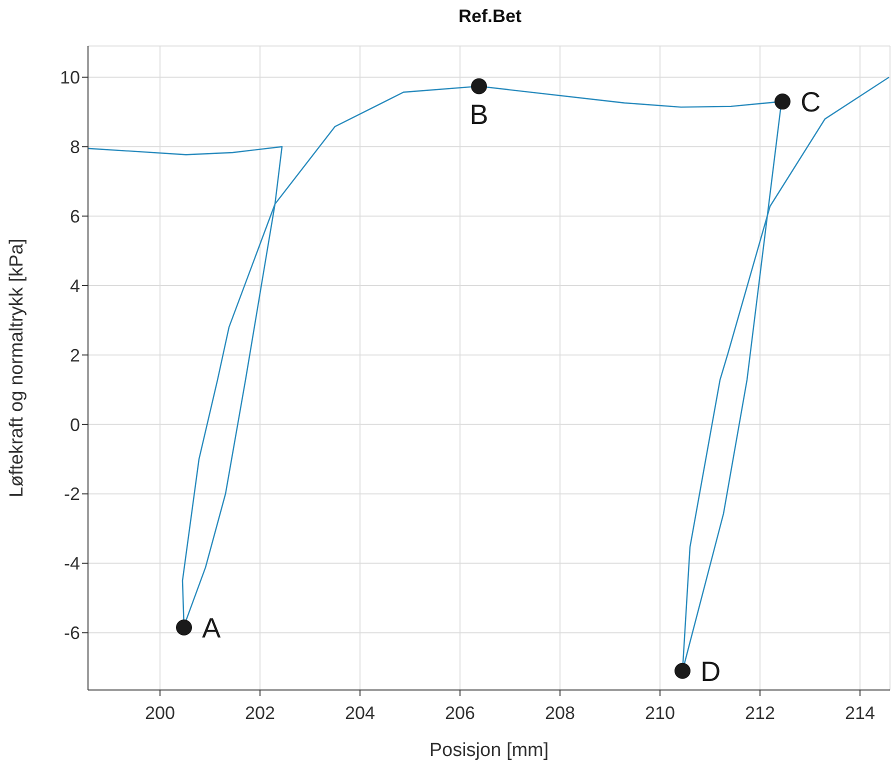 The width and height of the screenshot is (892, 766). What do you see at coordinates (810, 102) in the screenshot?
I see `annotation: C` at bounding box center [810, 102].